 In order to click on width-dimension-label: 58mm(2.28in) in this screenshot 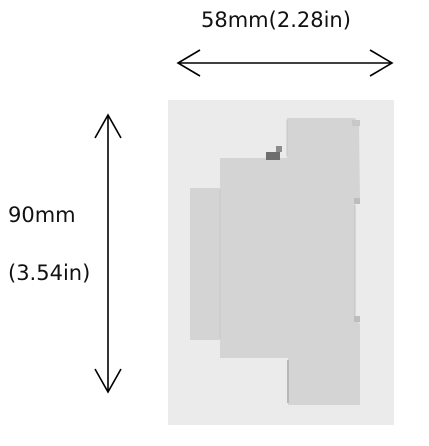, I will do `click(276, 20)`.